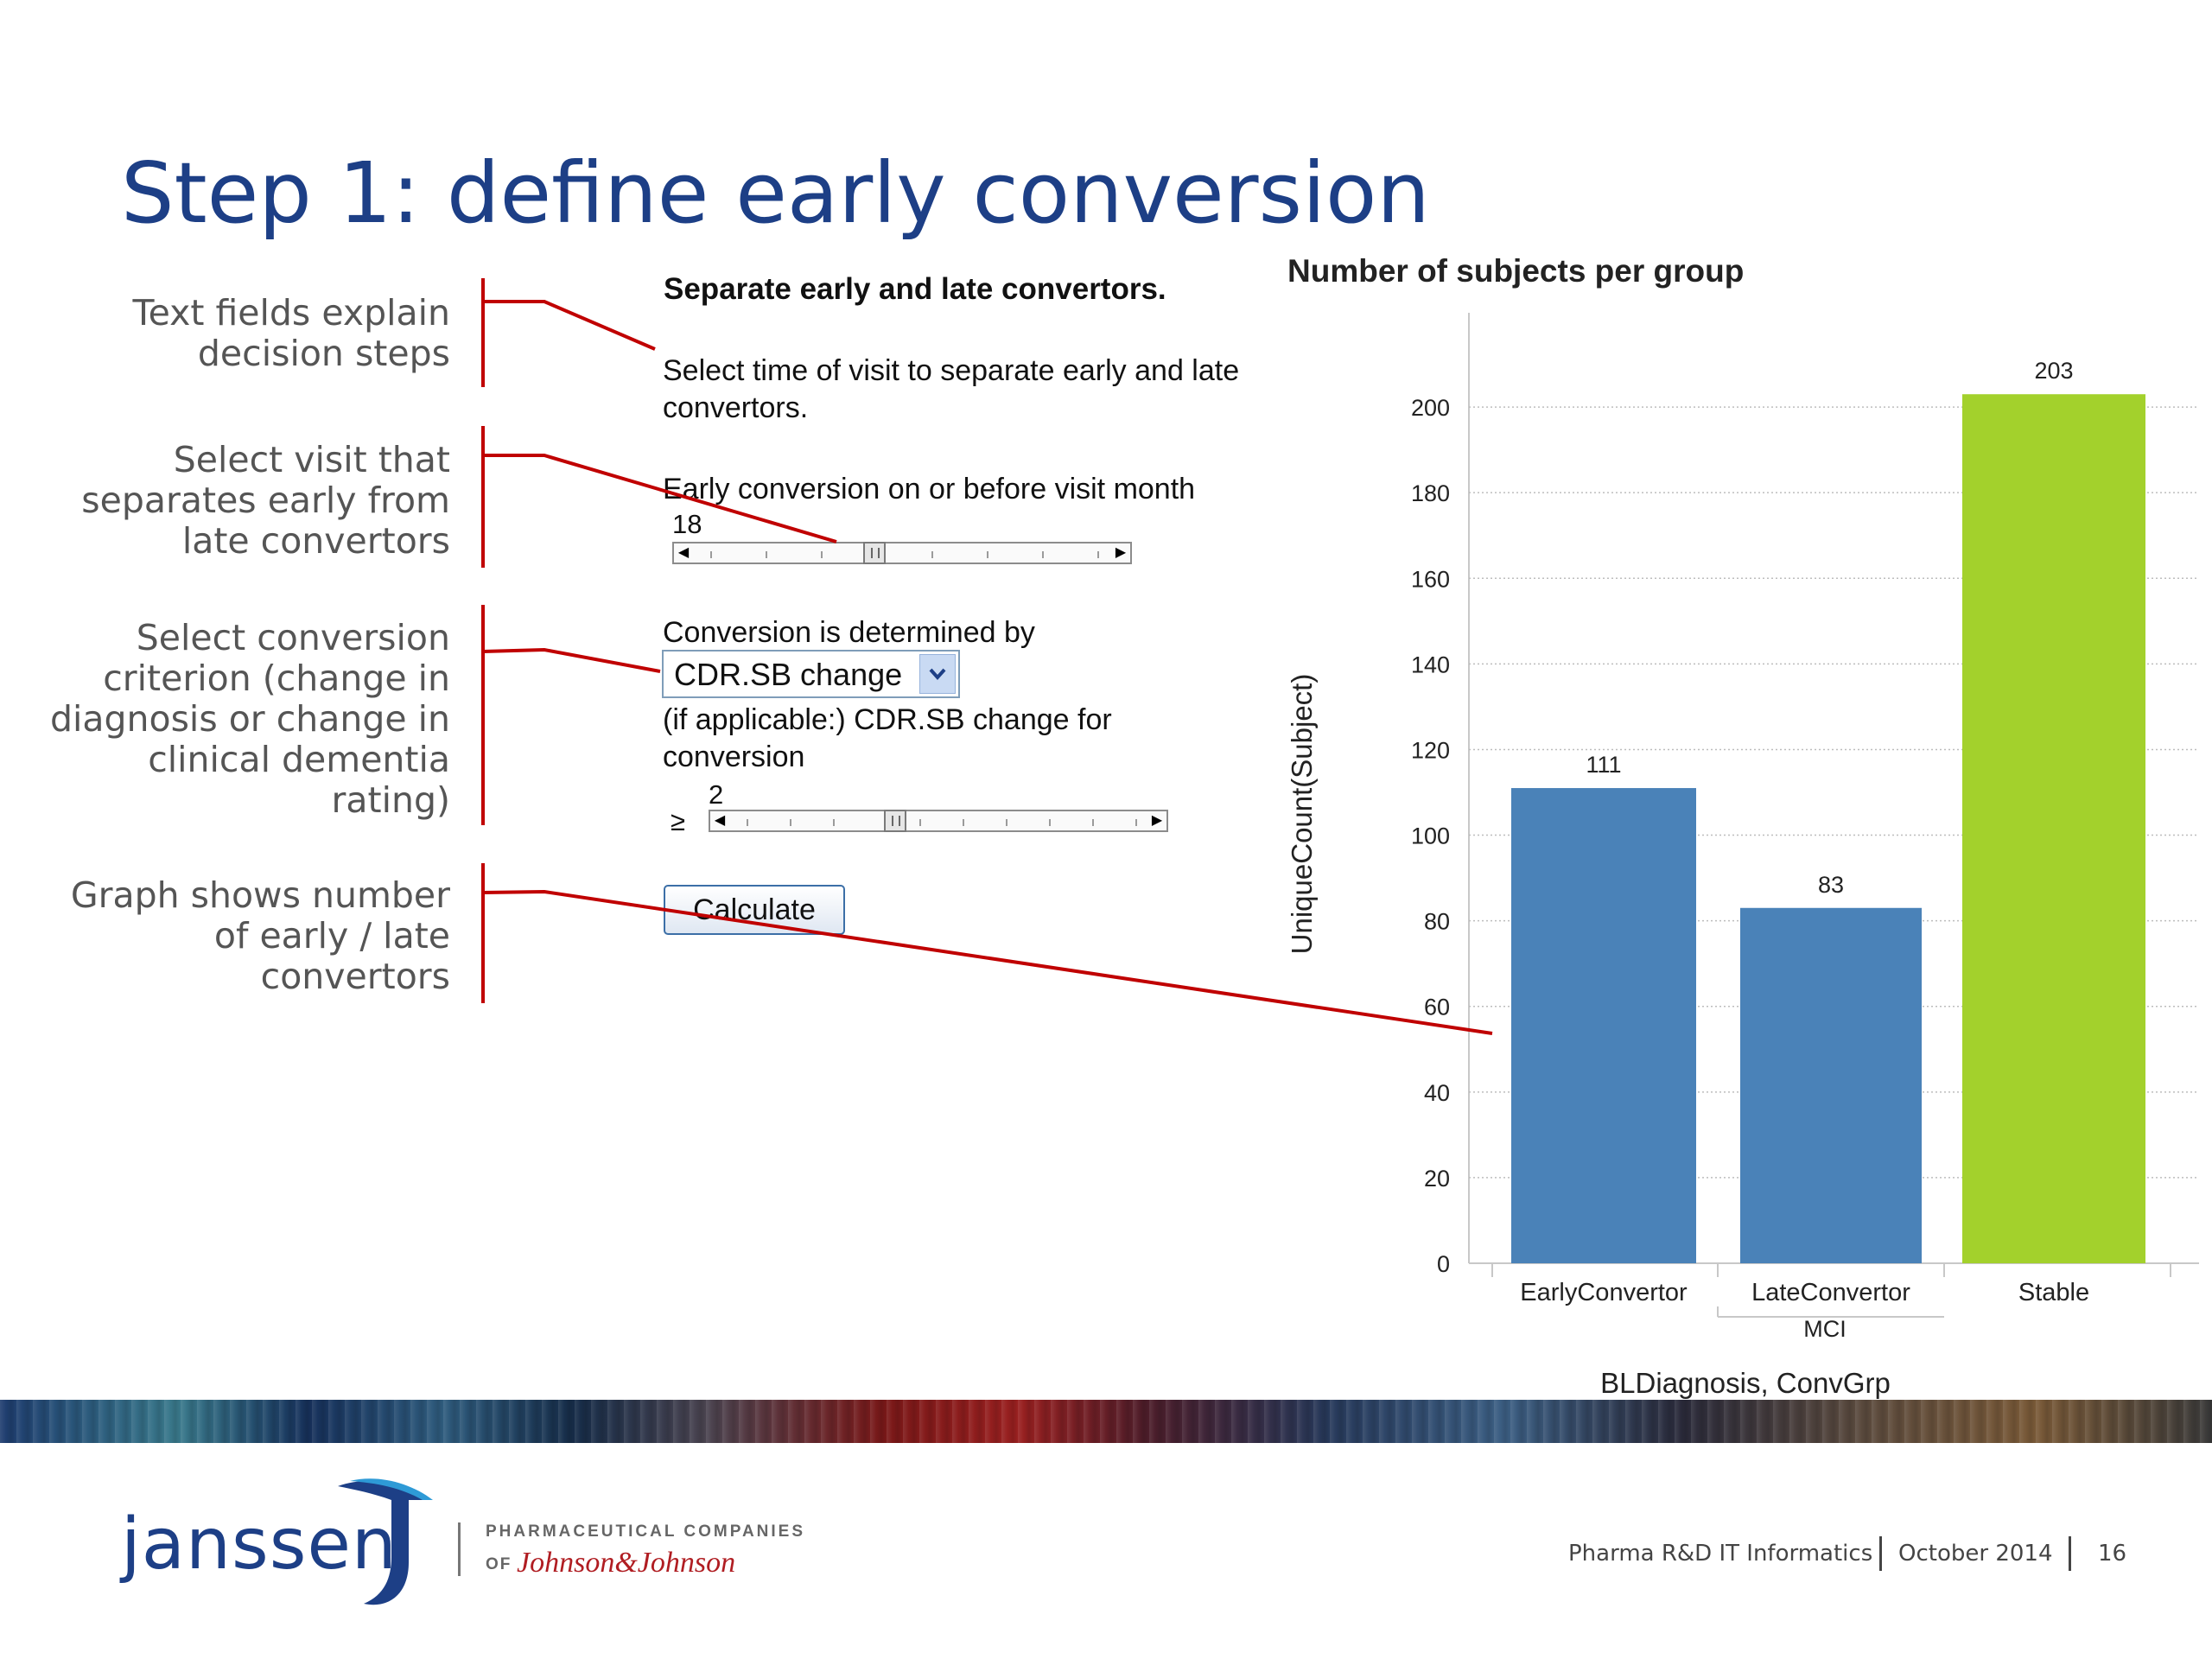 This screenshot has height=1659, width=2212. What do you see at coordinates (937, 674) in the screenshot?
I see `chevron-down-icon` at bounding box center [937, 674].